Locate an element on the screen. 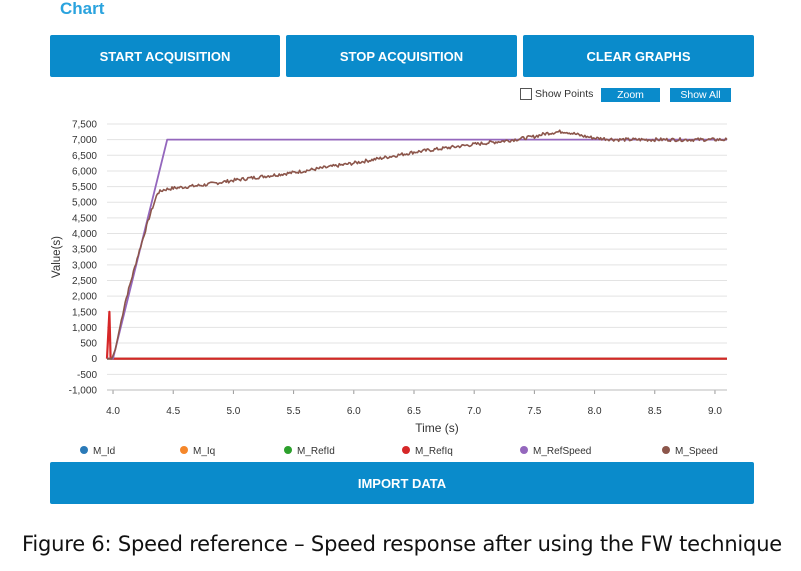 The image size is (801, 571). x-tick-label: 4.5 is located at coordinates (173, 411).